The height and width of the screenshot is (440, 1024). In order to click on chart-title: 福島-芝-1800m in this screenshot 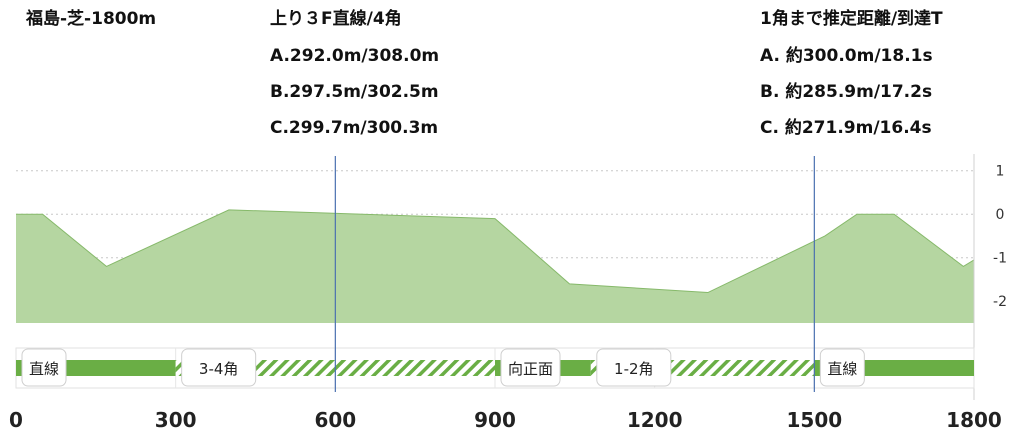, I will do `click(91, 19)`.